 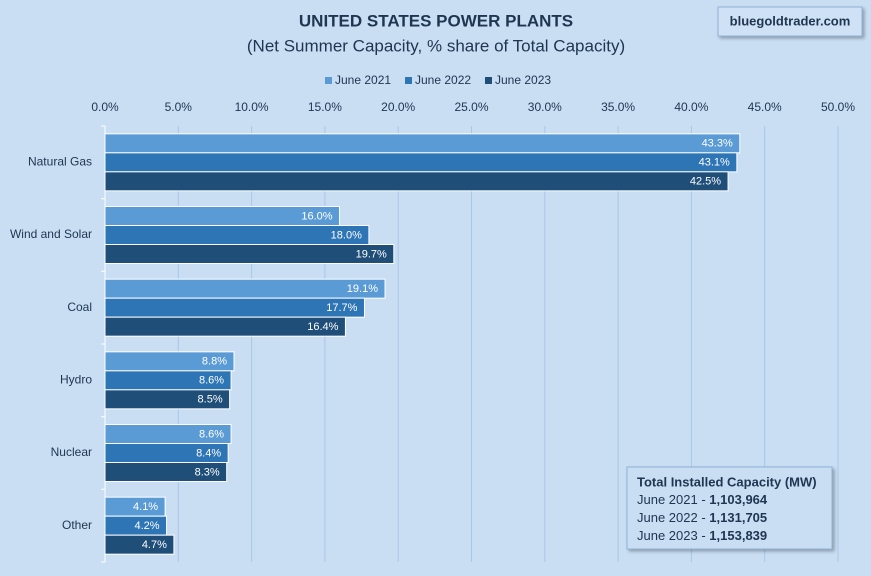 What do you see at coordinates (346, 235) in the screenshot?
I see `value-label: 18.0%` at bounding box center [346, 235].